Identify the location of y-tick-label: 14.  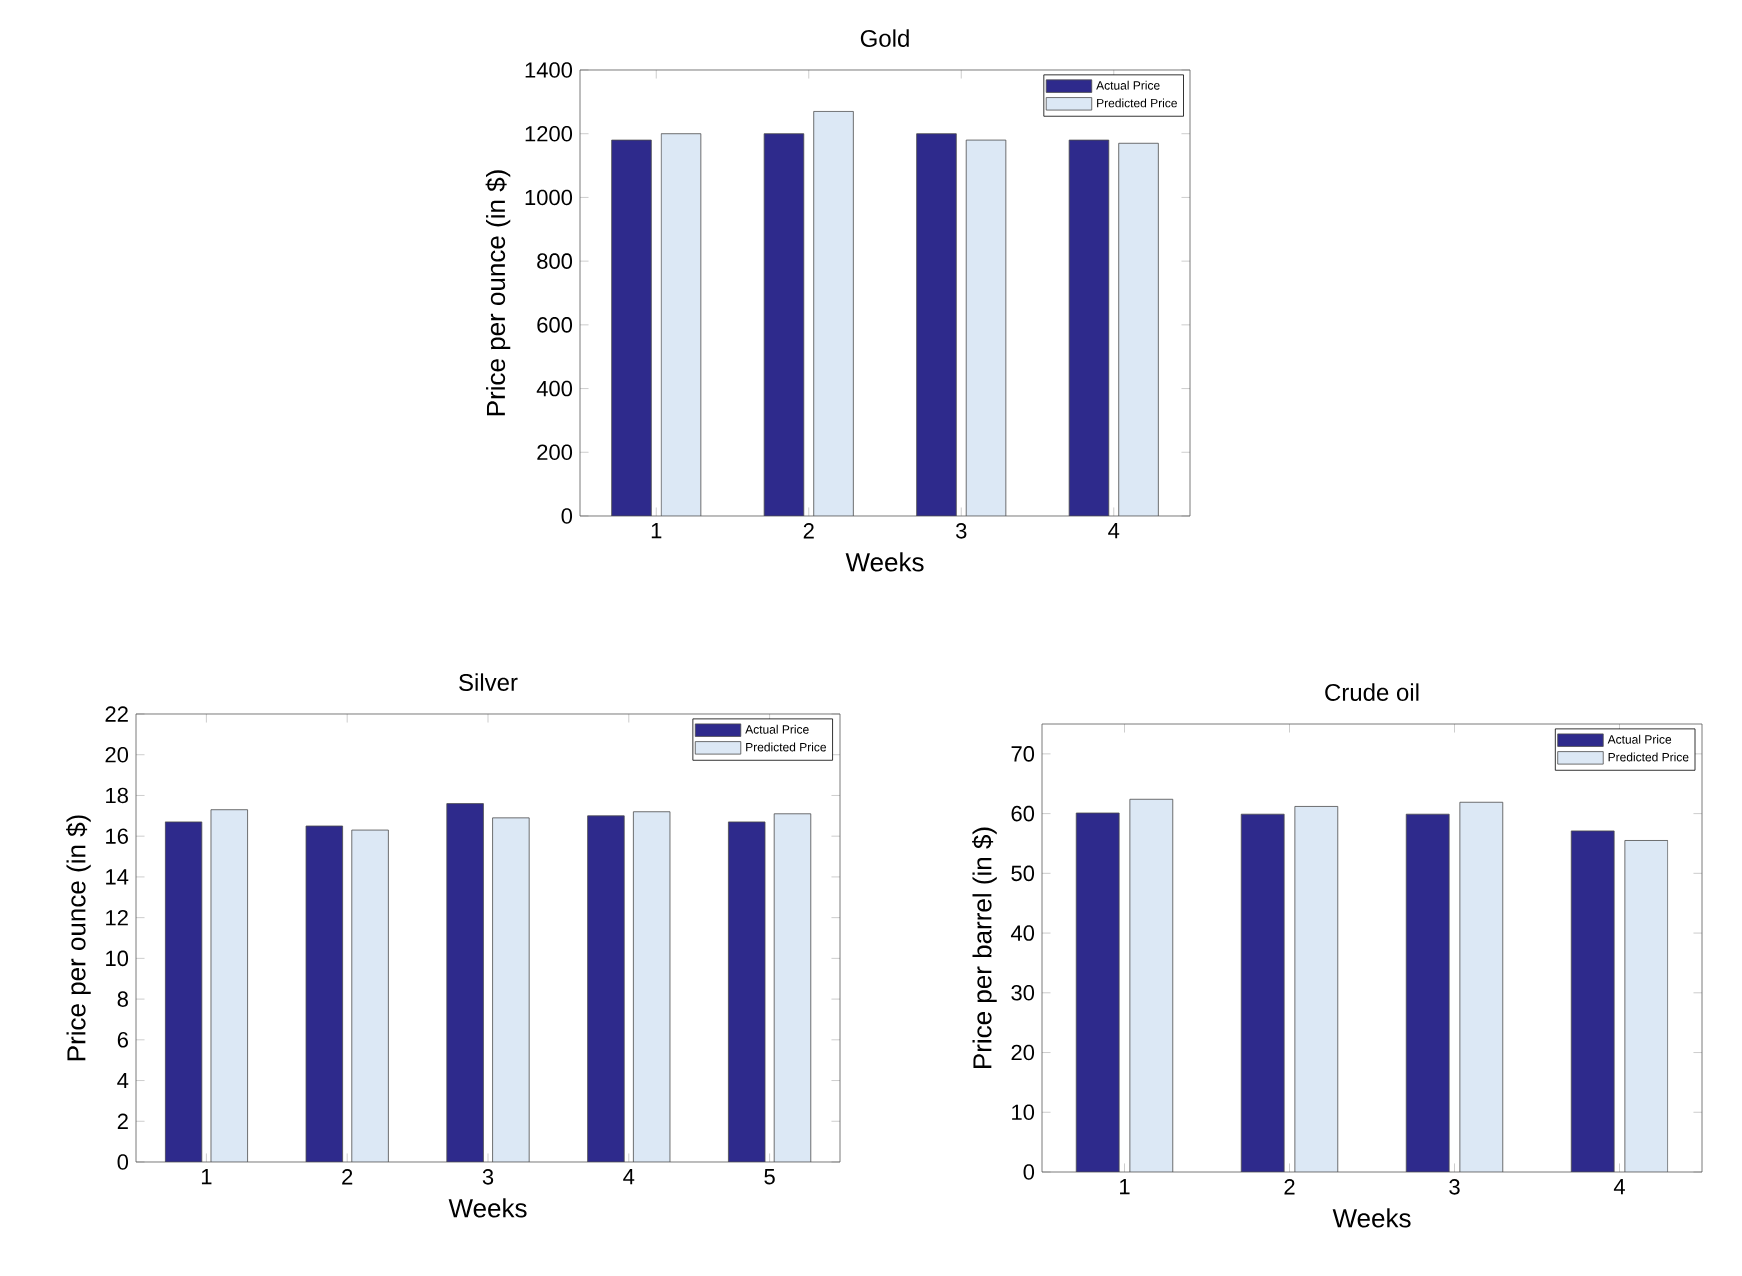
(117, 877).